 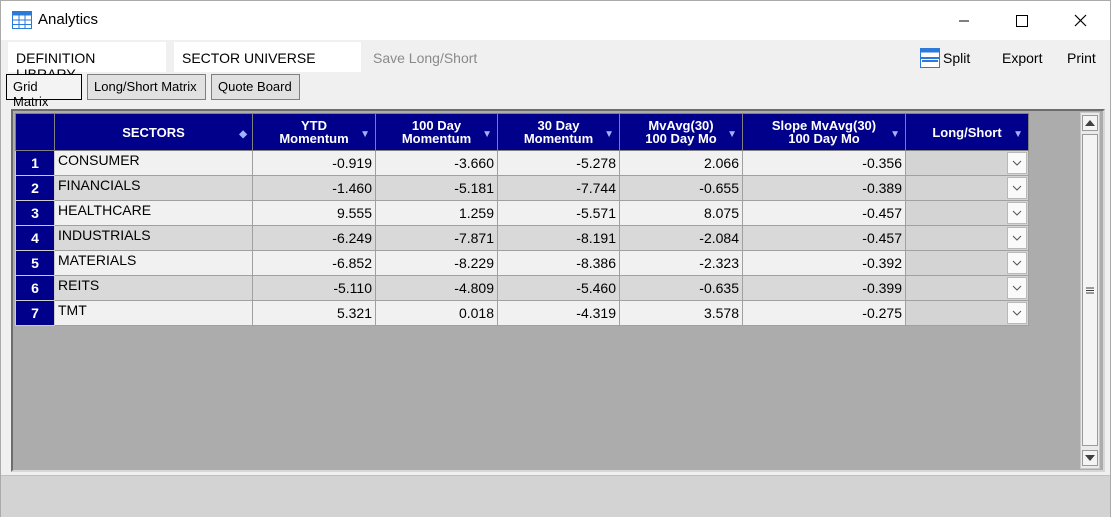 I want to click on tab-quote-board: Quote Board, so click(x=255, y=87).